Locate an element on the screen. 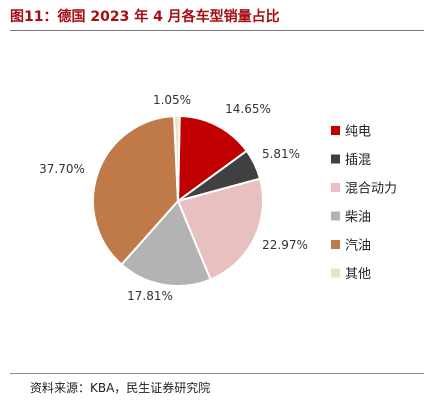 The width and height of the screenshot is (431, 412). slice-value-label-3: 22.97% is located at coordinates (285, 245).